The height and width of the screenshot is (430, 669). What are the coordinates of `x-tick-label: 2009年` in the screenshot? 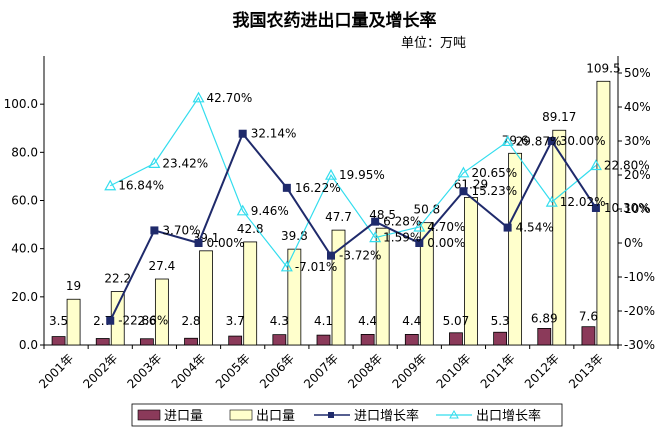 It's located at (409, 371).